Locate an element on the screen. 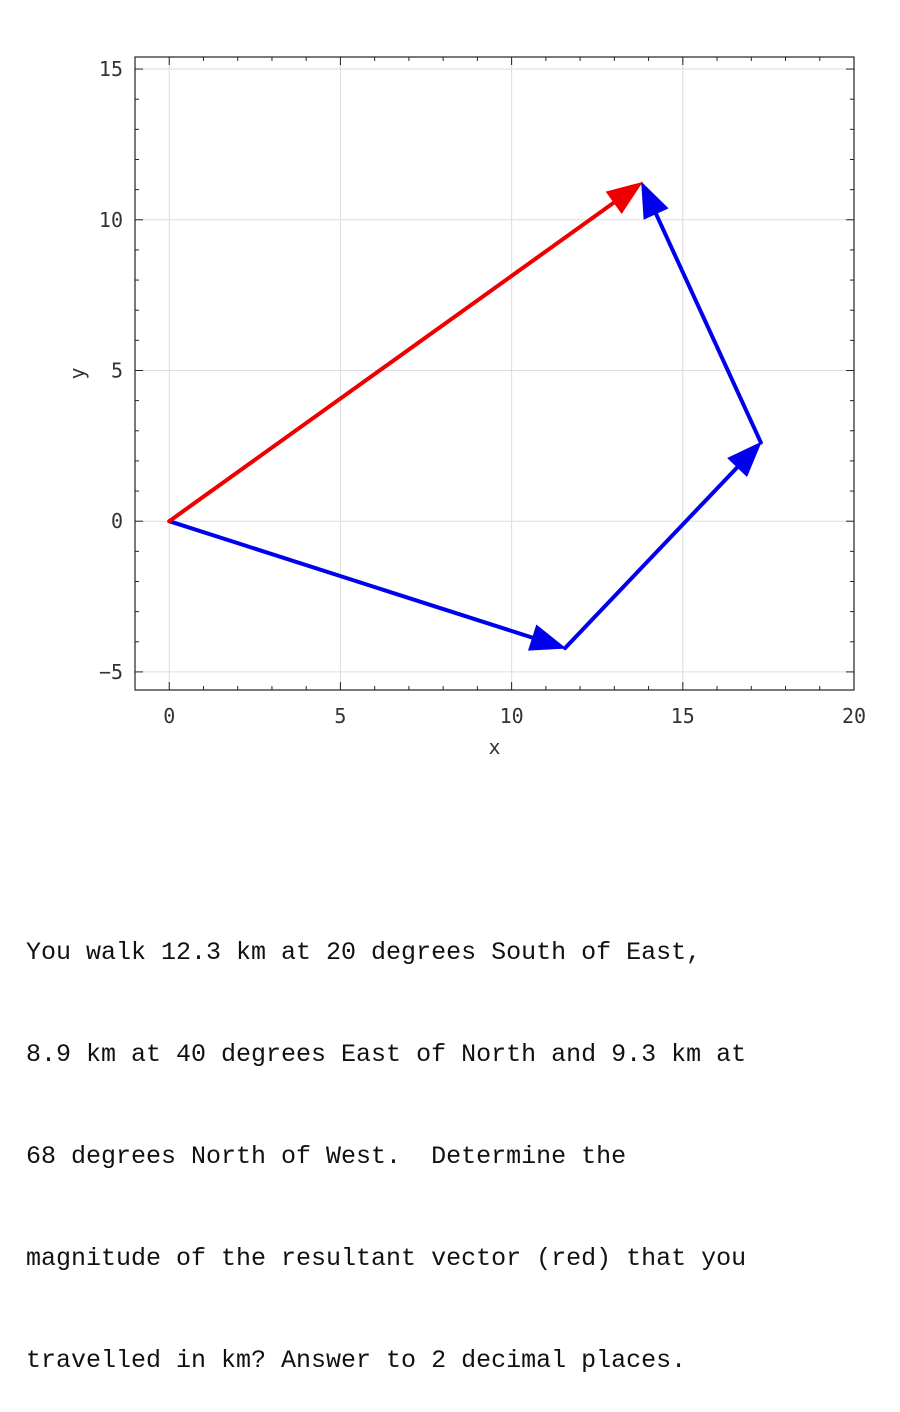 The image size is (900, 1412). y-tick-label: −5 is located at coordinates (111, 672).